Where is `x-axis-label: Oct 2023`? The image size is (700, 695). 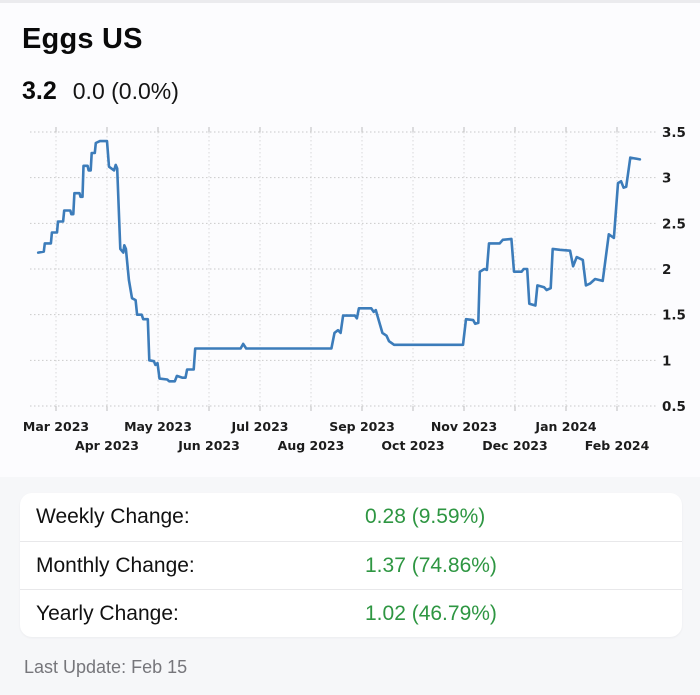
x-axis-label: Oct 2023 is located at coordinates (412, 445).